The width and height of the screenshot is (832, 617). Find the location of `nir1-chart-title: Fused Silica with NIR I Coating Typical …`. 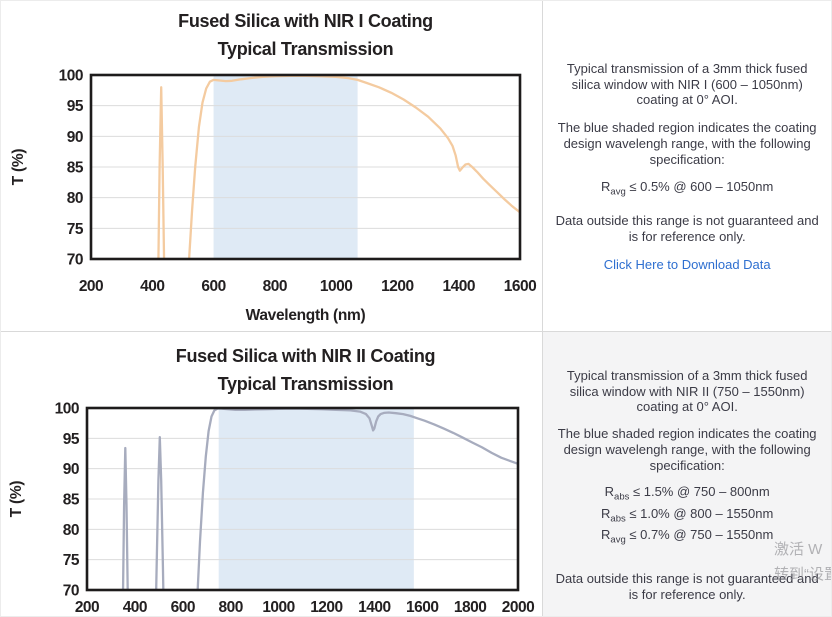

nir1-chart-title: Fused Silica with NIR I Coating Typical … is located at coordinates (305, 35).